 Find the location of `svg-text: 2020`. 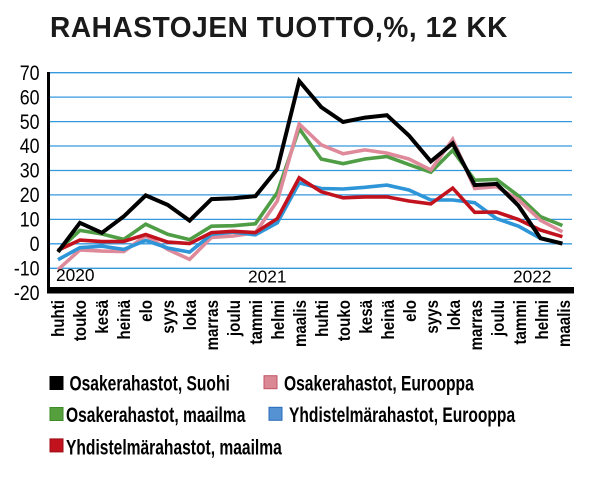

svg-text: 2020 is located at coordinates (75, 275).